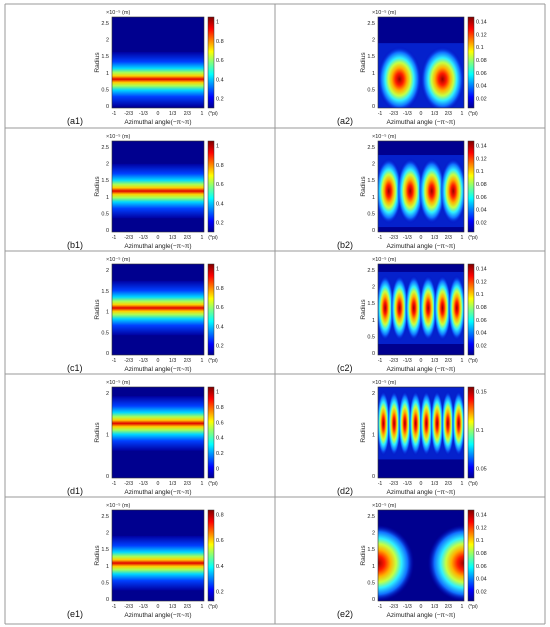  Describe the element at coordinates (158, 563) in the screenshot. I see `intensity-band-e1` at that location.